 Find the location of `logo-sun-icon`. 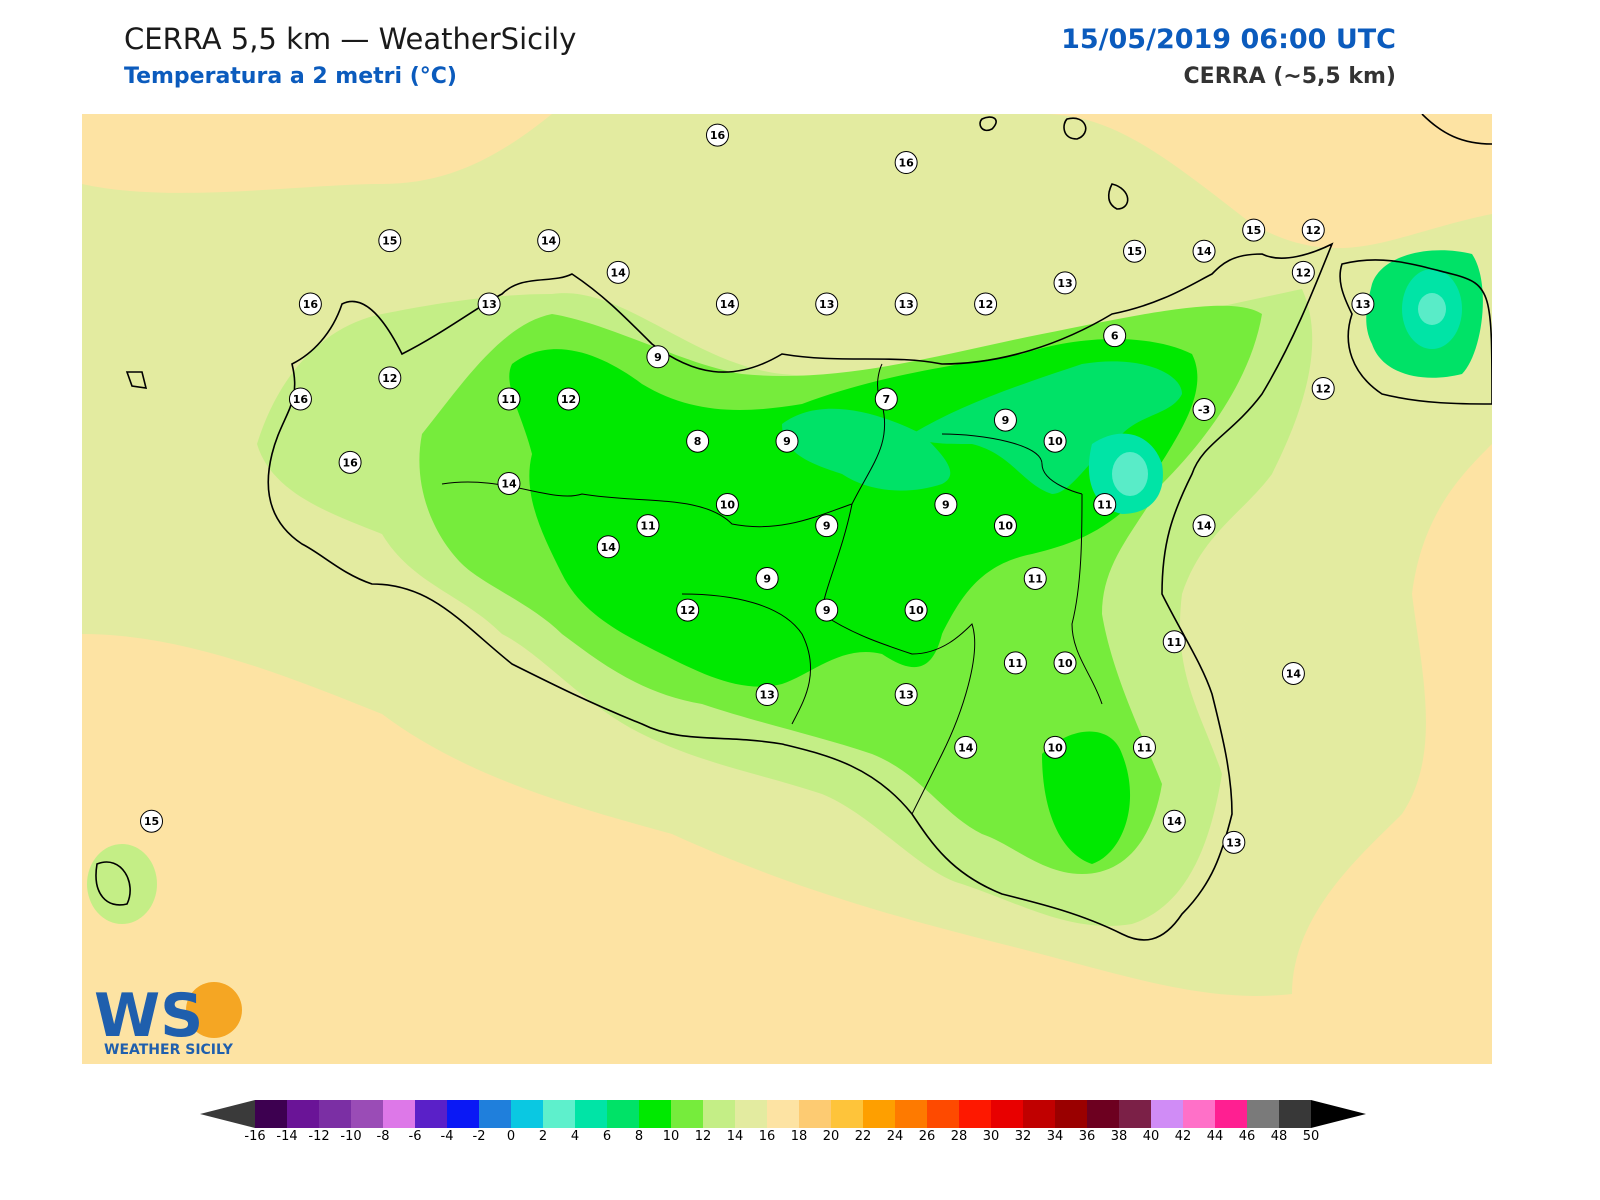

logo-sun-icon is located at coordinates (214, 1010).